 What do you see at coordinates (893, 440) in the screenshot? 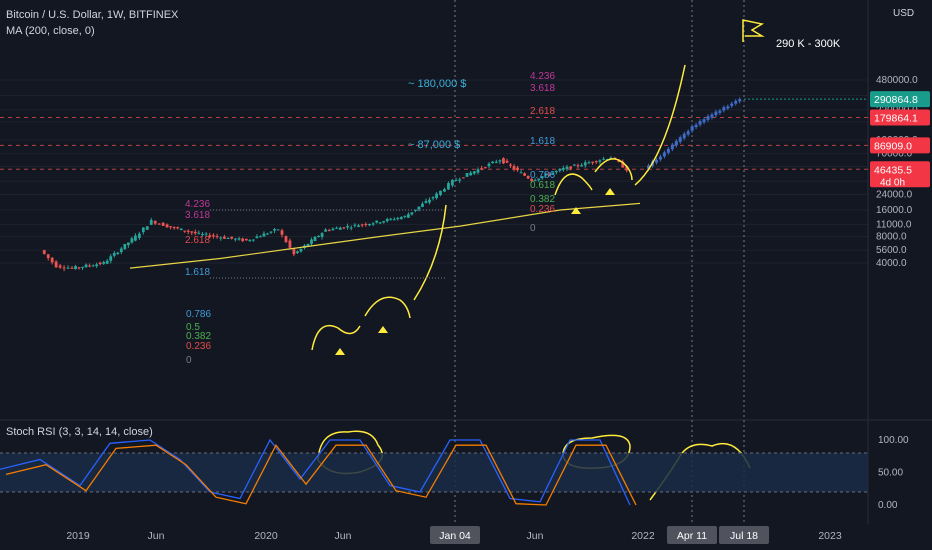
I see `stoch-tick-label: 100.00` at bounding box center [893, 440].